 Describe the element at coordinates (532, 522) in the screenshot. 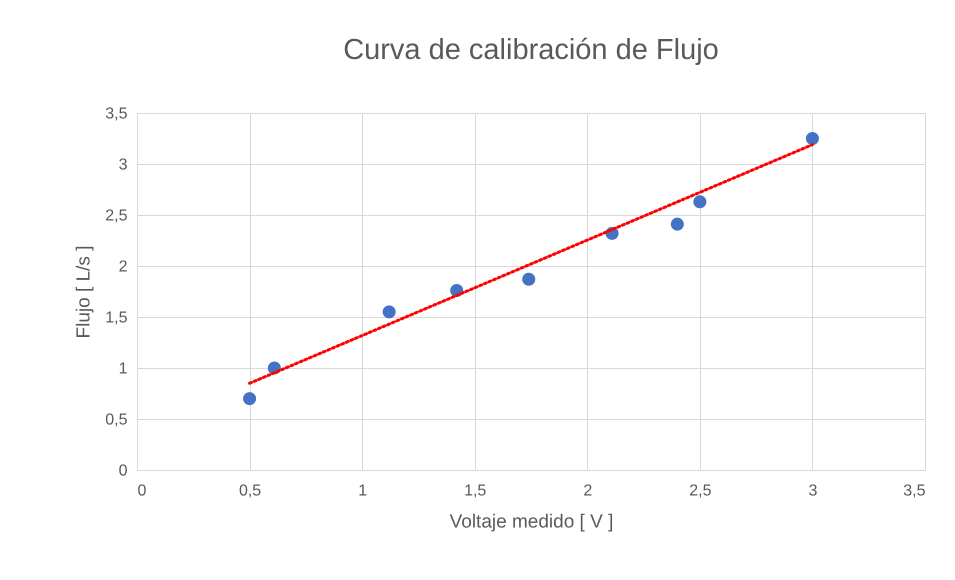

I see `x-axis-title: Voltaje medido [ V ]` at that location.